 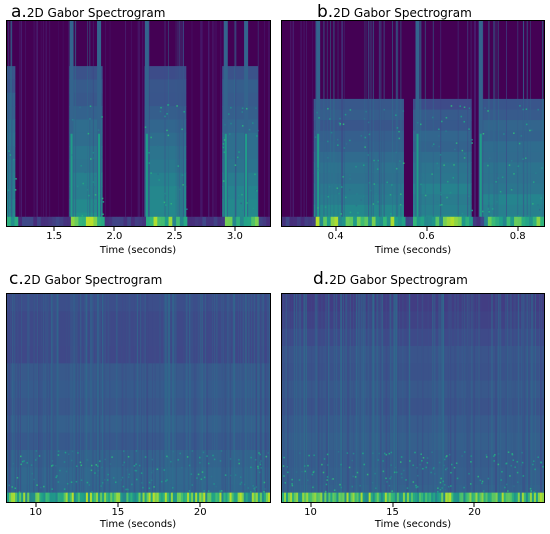 What do you see at coordinates (474, 512) in the screenshot?
I see `x-tick-label: 20` at bounding box center [474, 512].